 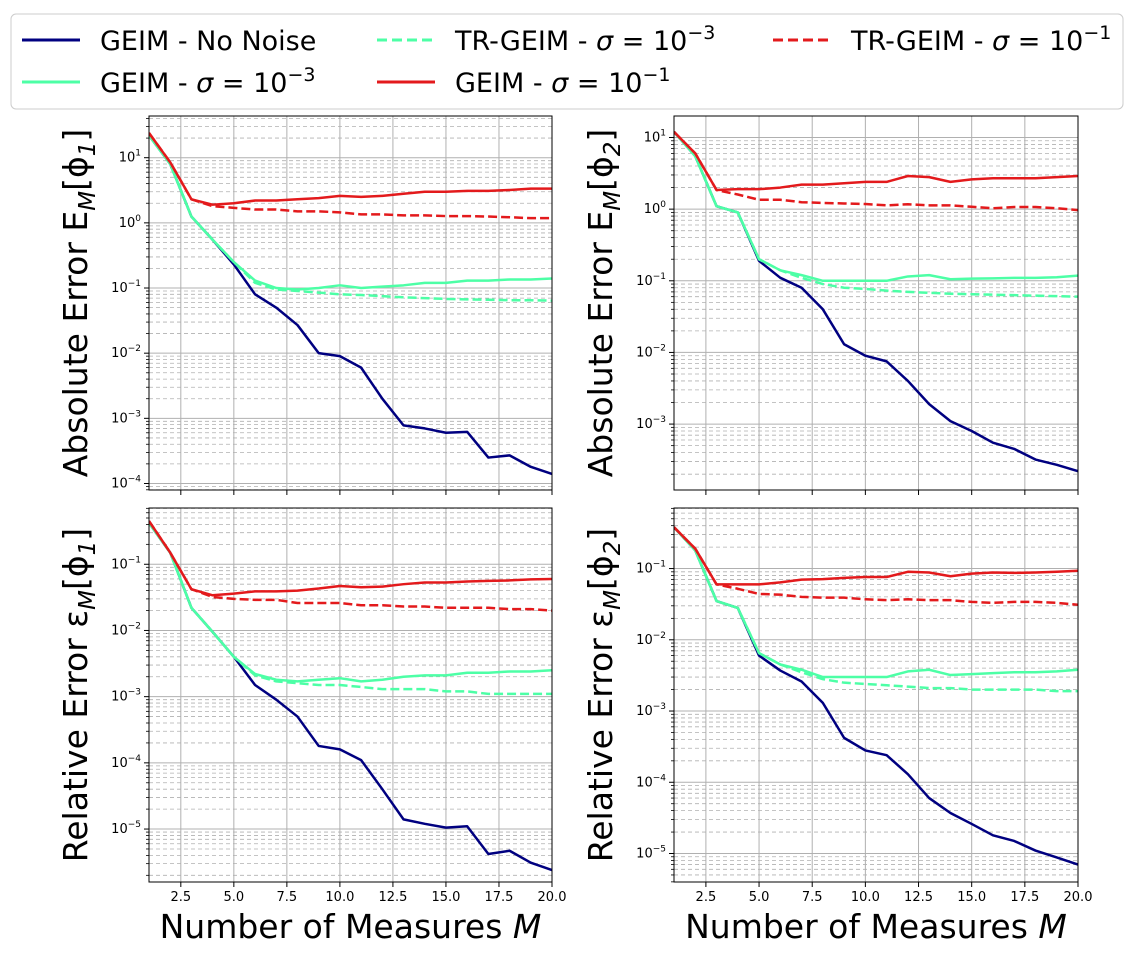 I want to click on legend-item: GEIM - σ = 10−1, so click(x=523, y=81).